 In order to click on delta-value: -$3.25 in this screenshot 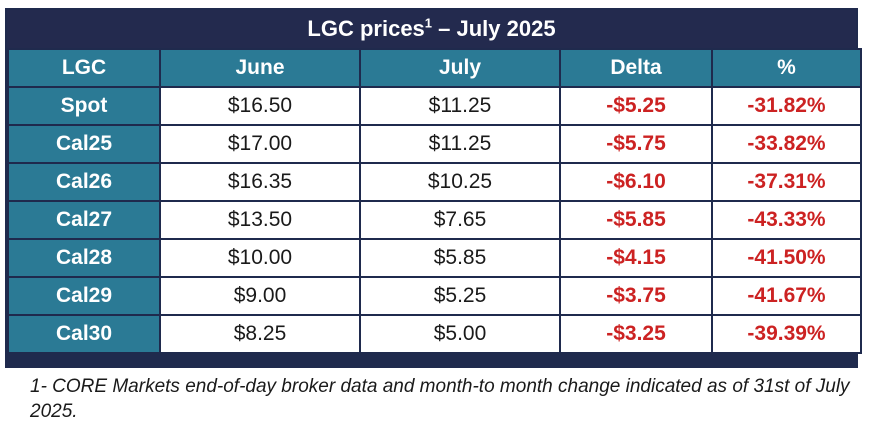, I will do `click(636, 334)`.